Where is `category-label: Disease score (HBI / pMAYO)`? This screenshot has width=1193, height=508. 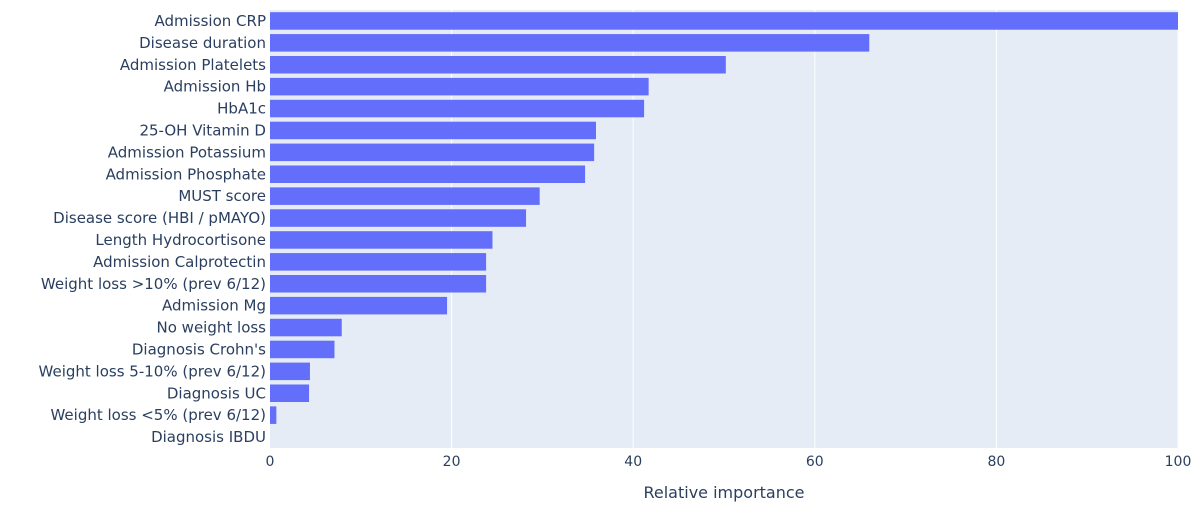 category-label: Disease score (HBI / pMAYO) is located at coordinates (159, 218).